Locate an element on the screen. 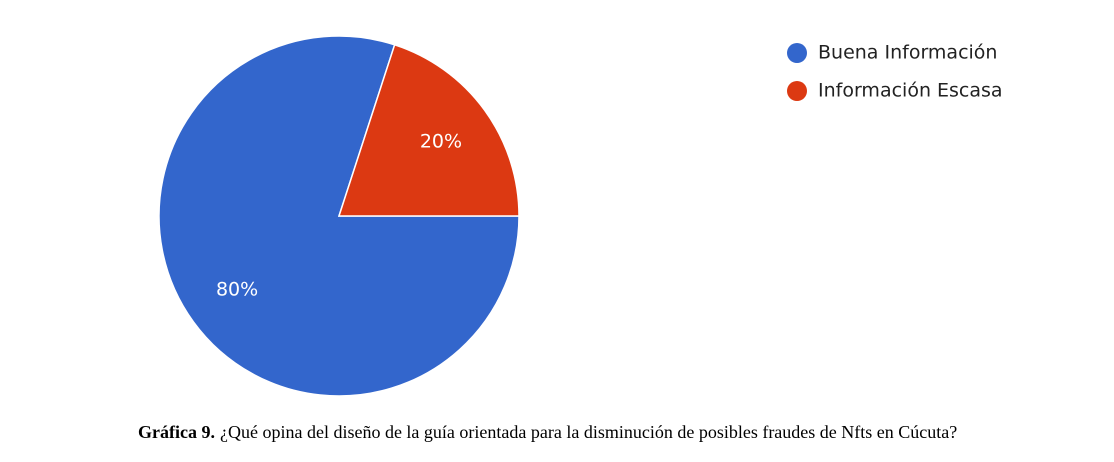 The image size is (1114, 462). legend-label: Información Escasa is located at coordinates (910, 91).